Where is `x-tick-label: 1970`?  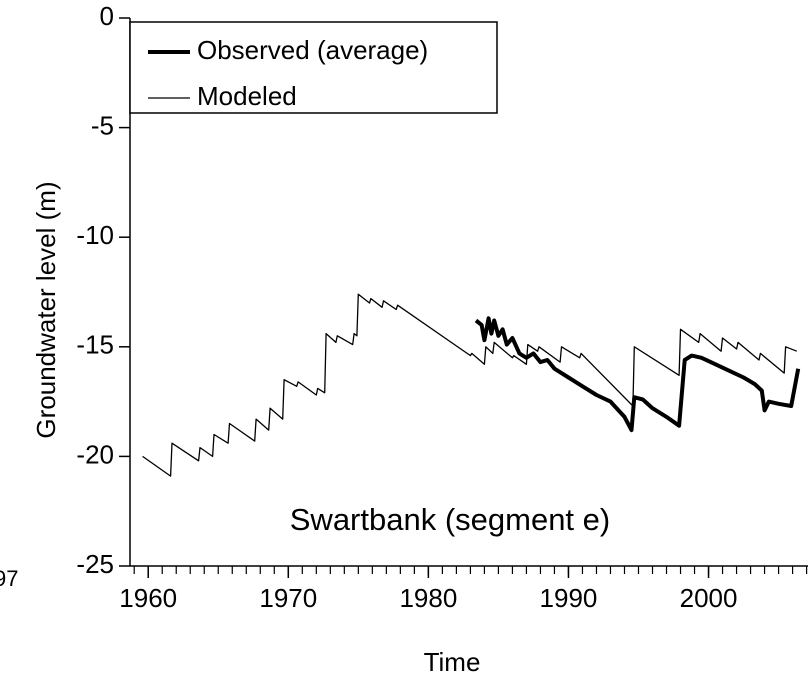 x-tick-label: 1970 is located at coordinates (288, 598).